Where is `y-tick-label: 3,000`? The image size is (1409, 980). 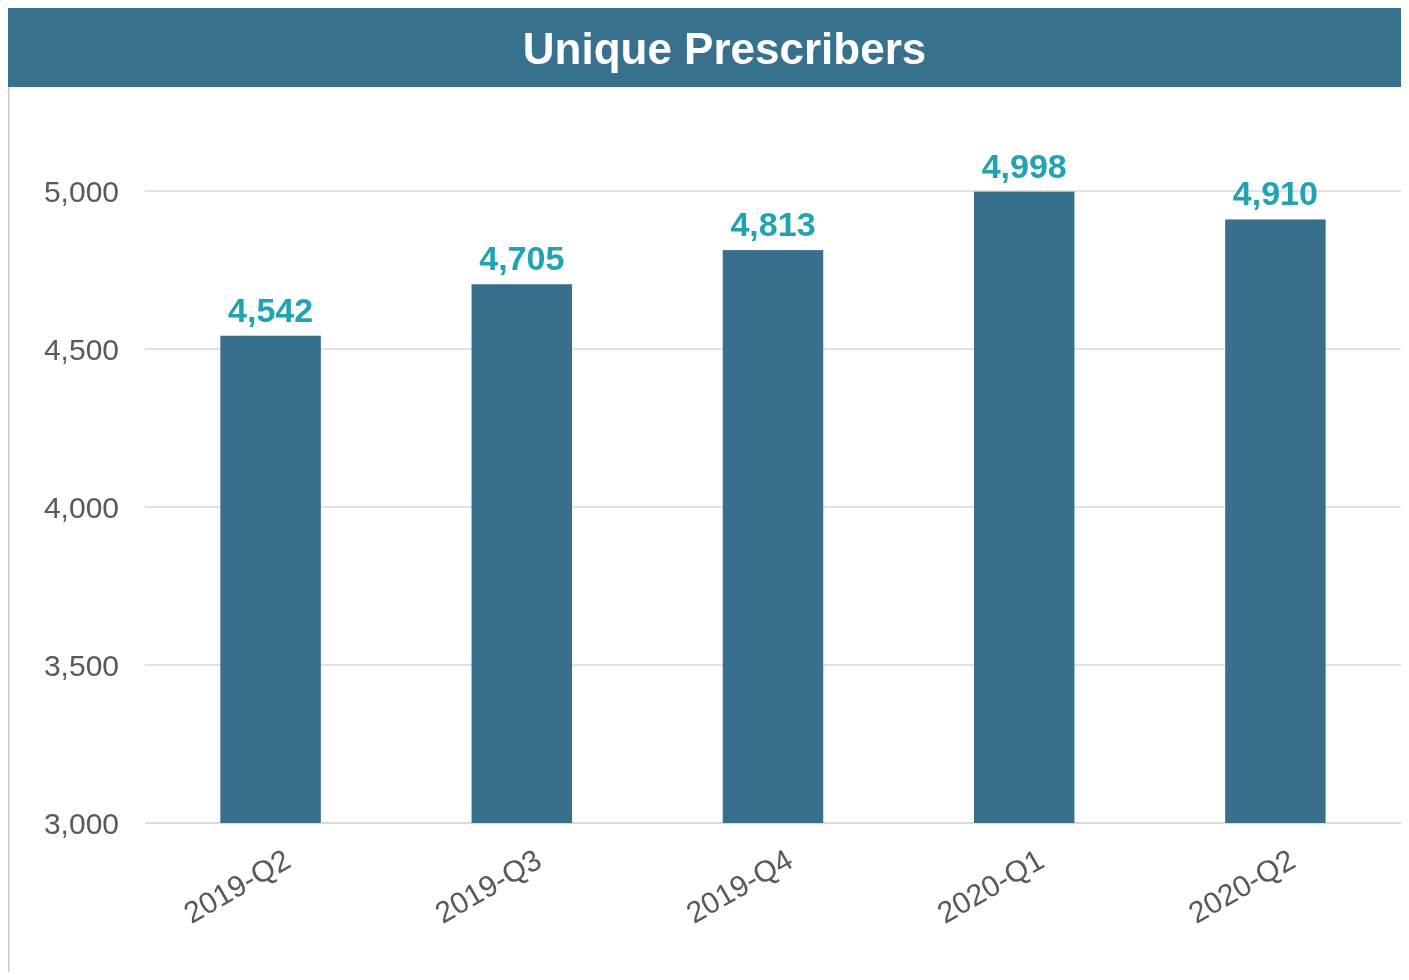
y-tick-label: 3,000 is located at coordinates (81, 823).